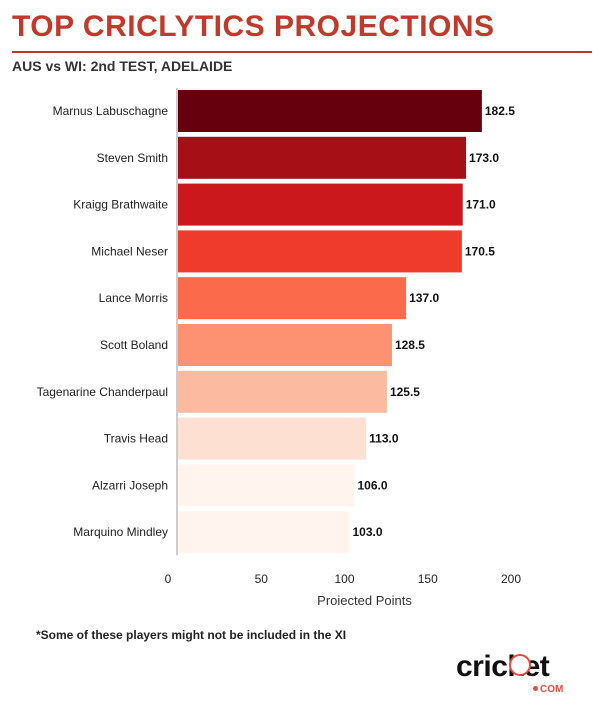 This screenshot has height=706, width=600. I want to click on data-label: 170.5, so click(480, 251).